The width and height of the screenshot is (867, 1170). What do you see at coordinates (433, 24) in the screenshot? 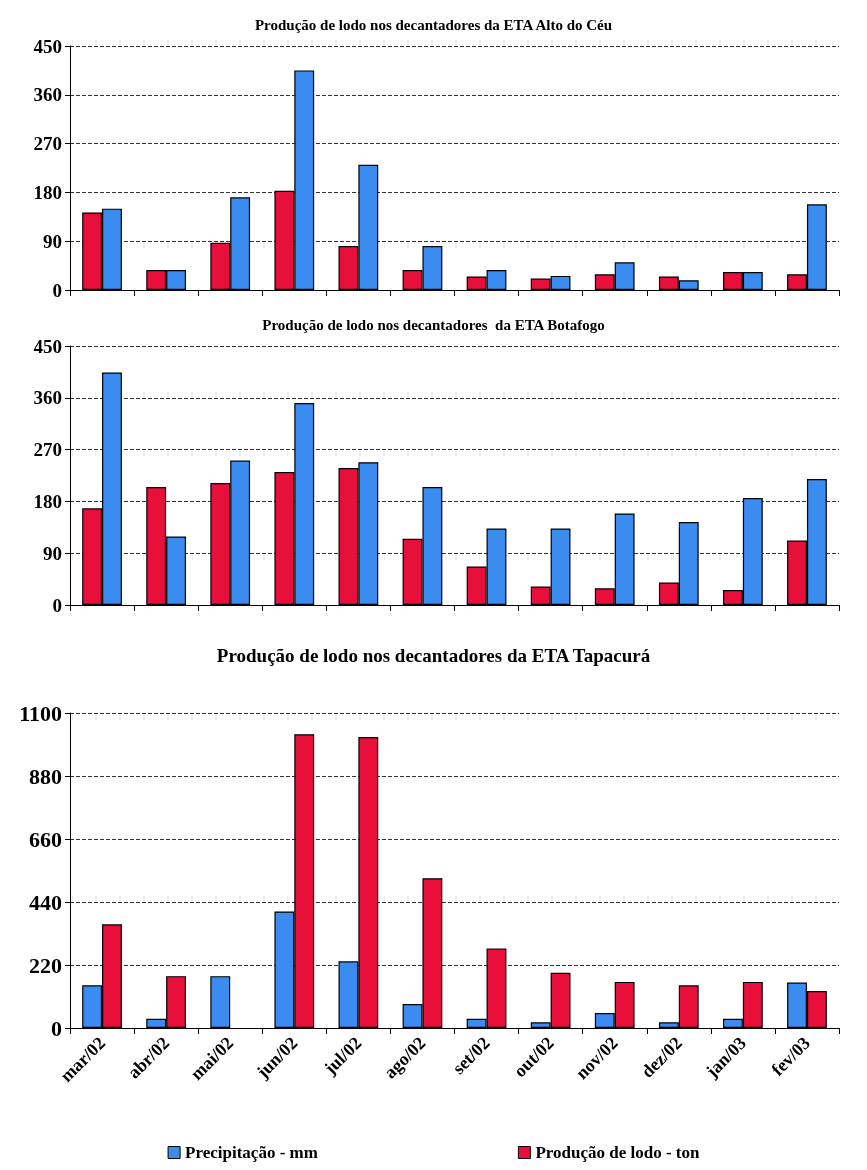
I see `chart-title: Produção de lodo nos decantadores da ETA Alto do Céu` at bounding box center [433, 24].